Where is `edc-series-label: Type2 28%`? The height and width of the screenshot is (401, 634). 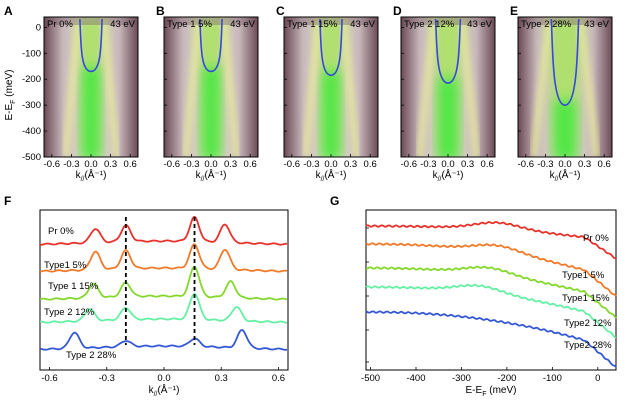 edc-series-label: Type2 28% is located at coordinates (588, 345).